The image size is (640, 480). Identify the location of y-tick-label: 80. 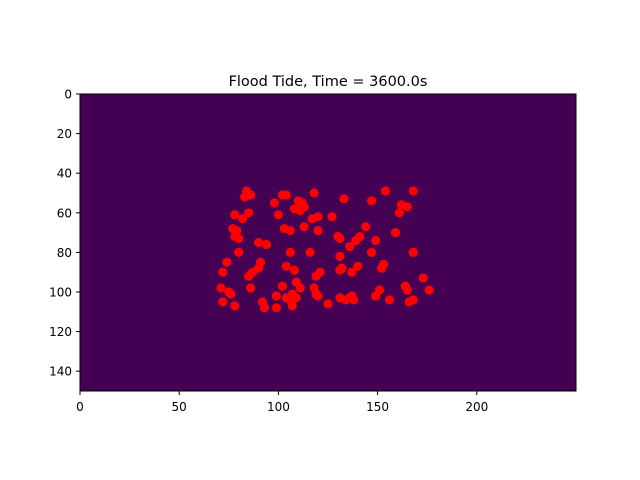
(64, 253).